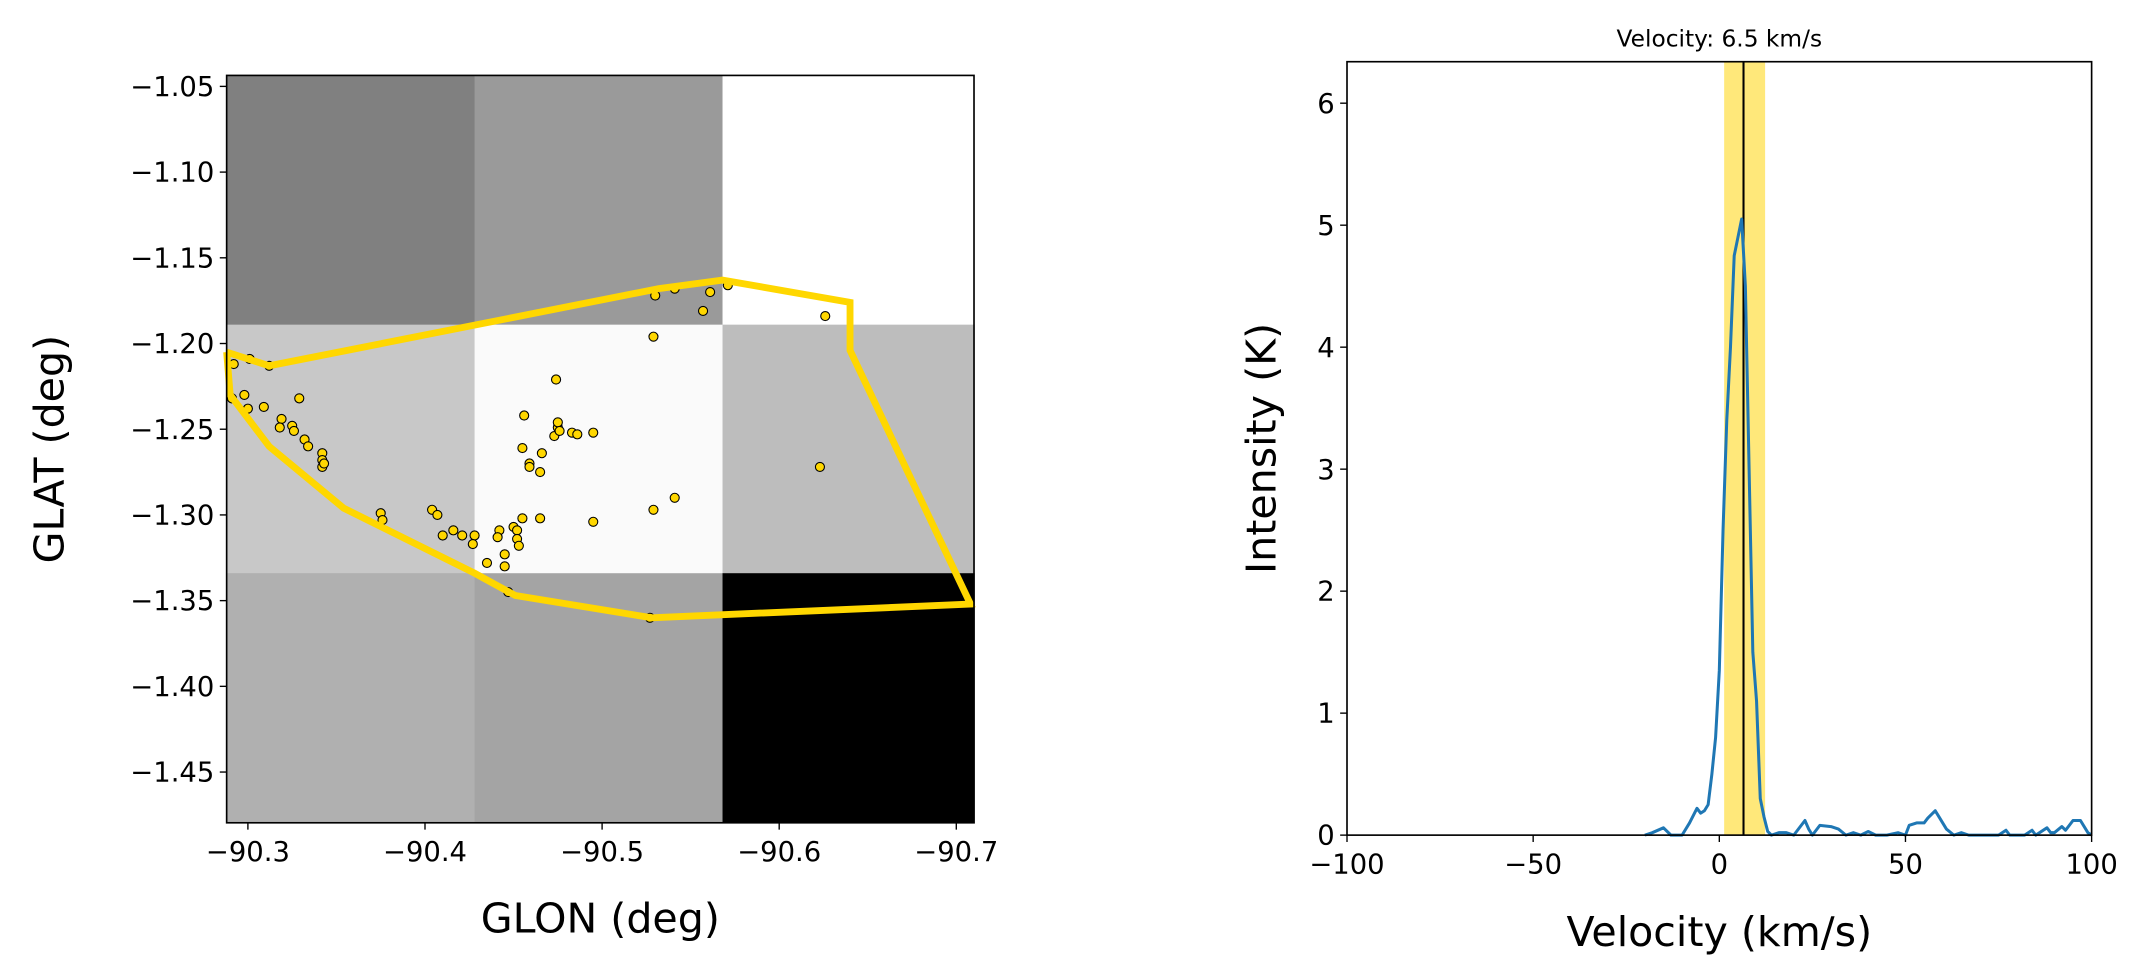 Image resolution: width=2140 pixels, height=975 pixels. Describe the element at coordinates (1262, 448) in the screenshot. I see `y-axis-label: Intensity (K)` at that location.